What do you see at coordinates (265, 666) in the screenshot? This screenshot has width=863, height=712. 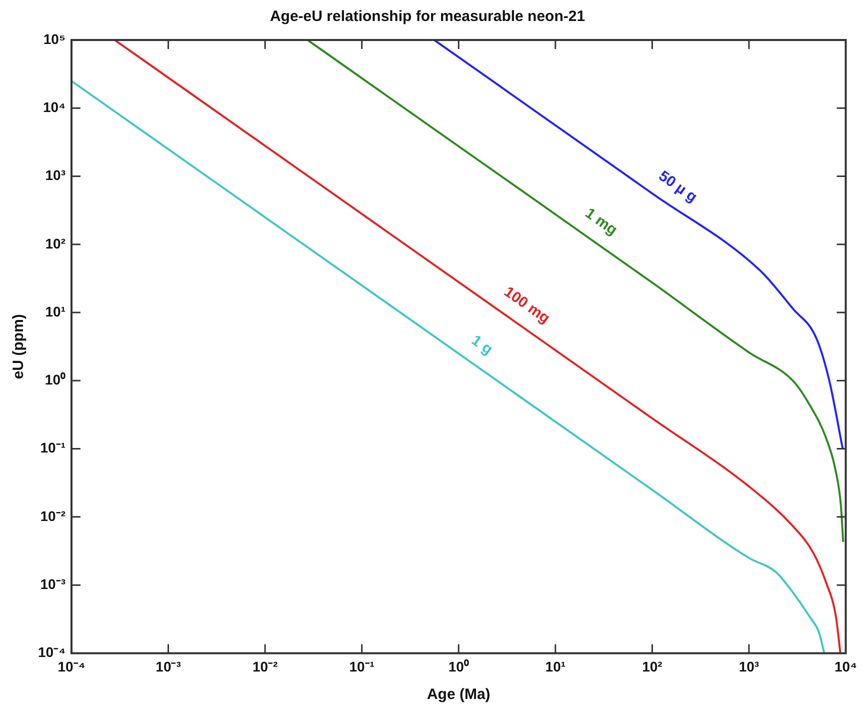 I see `x-tick-label: 10⁻²` at bounding box center [265, 666].